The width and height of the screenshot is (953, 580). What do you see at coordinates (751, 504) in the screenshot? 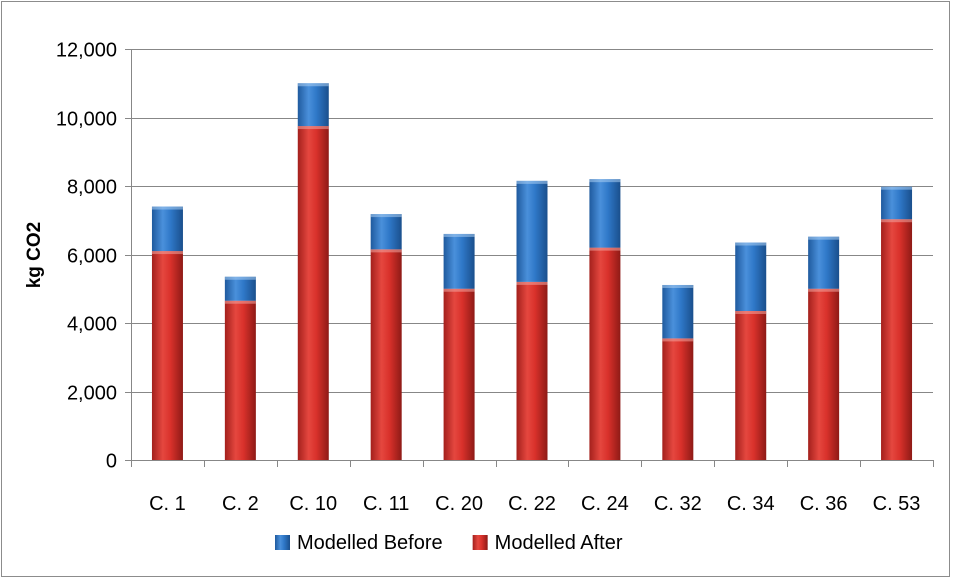
I see `x-tick-label: C. 34` at bounding box center [751, 504].